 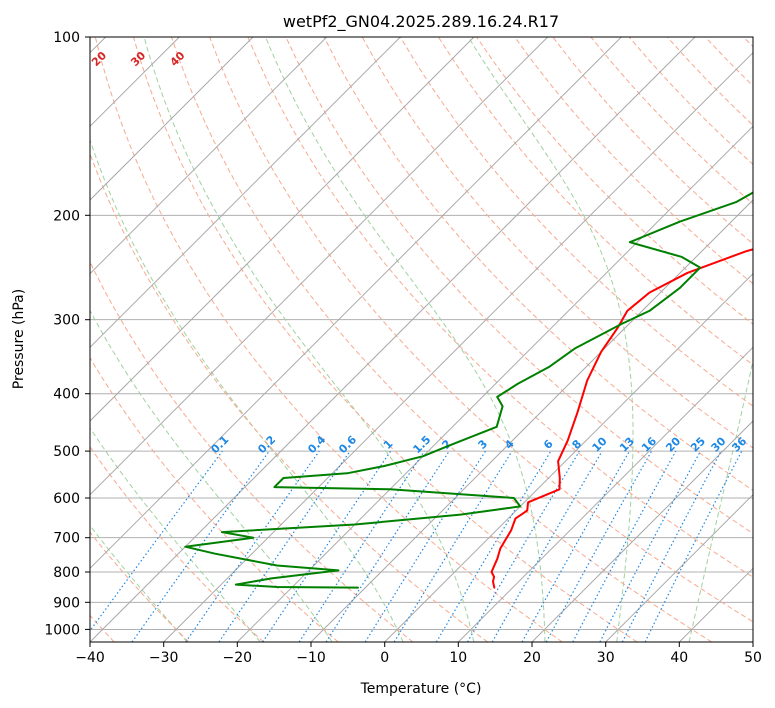 I want to click on x-tick-label: 10, so click(x=458, y=658).